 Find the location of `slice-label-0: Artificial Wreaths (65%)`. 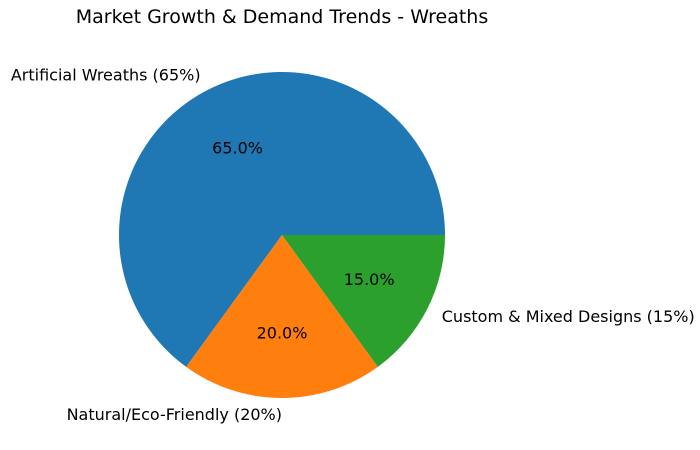

slice-label-0: Artificial Wreaths (65%) is located at coordinates (106, 75).